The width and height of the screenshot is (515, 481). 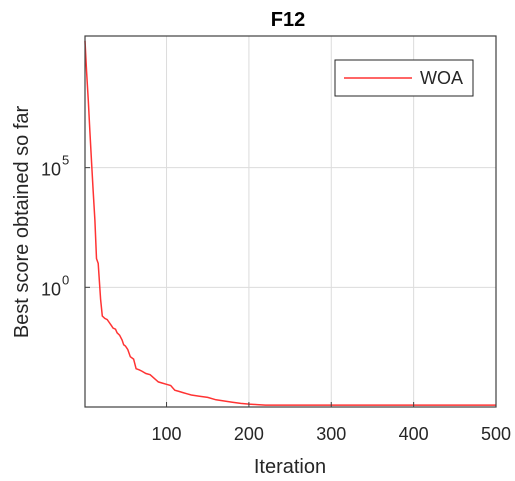 What do you see at coordinates (65, 226) in the screenshot?
I see `y-axis-ticks: 10 010 5` at bounding box center [65, 226].